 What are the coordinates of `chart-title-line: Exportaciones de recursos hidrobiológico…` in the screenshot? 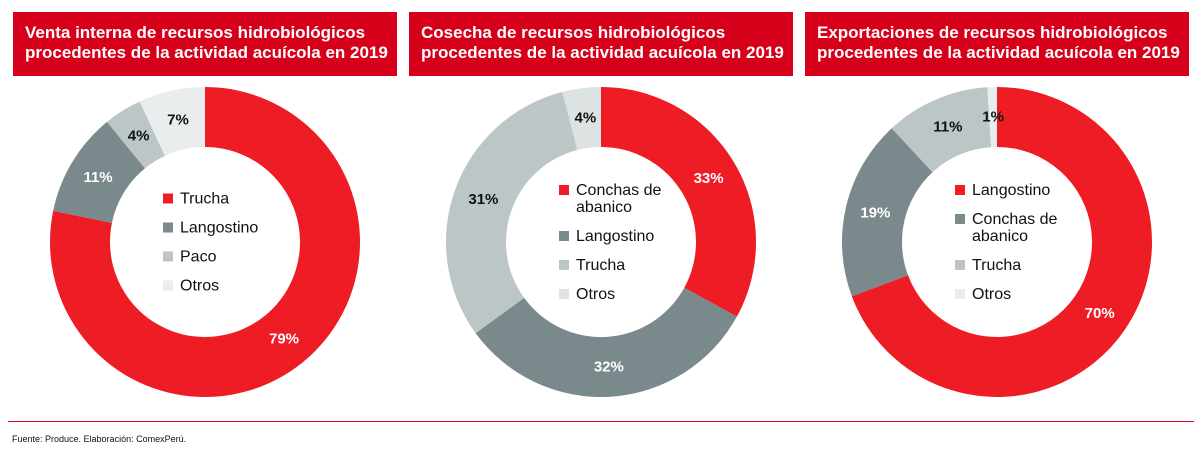 It's located at (992, 32).